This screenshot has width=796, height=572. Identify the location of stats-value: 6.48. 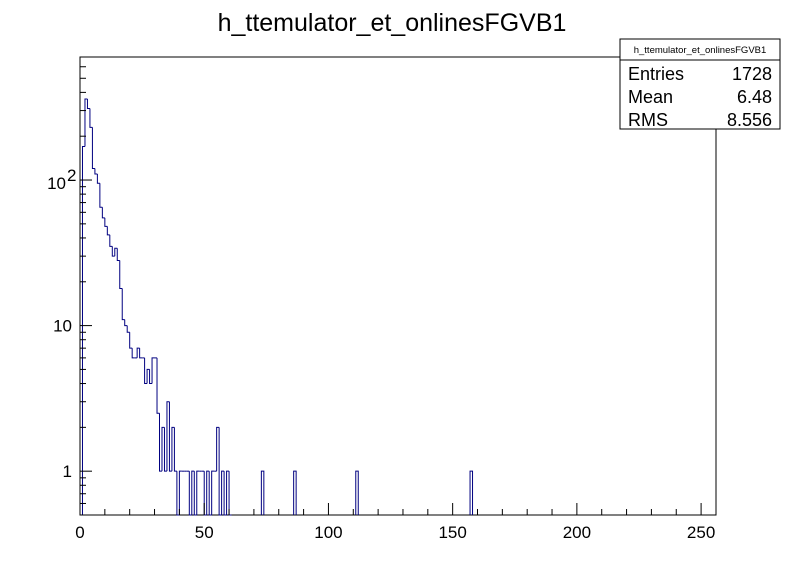
(754, 97).